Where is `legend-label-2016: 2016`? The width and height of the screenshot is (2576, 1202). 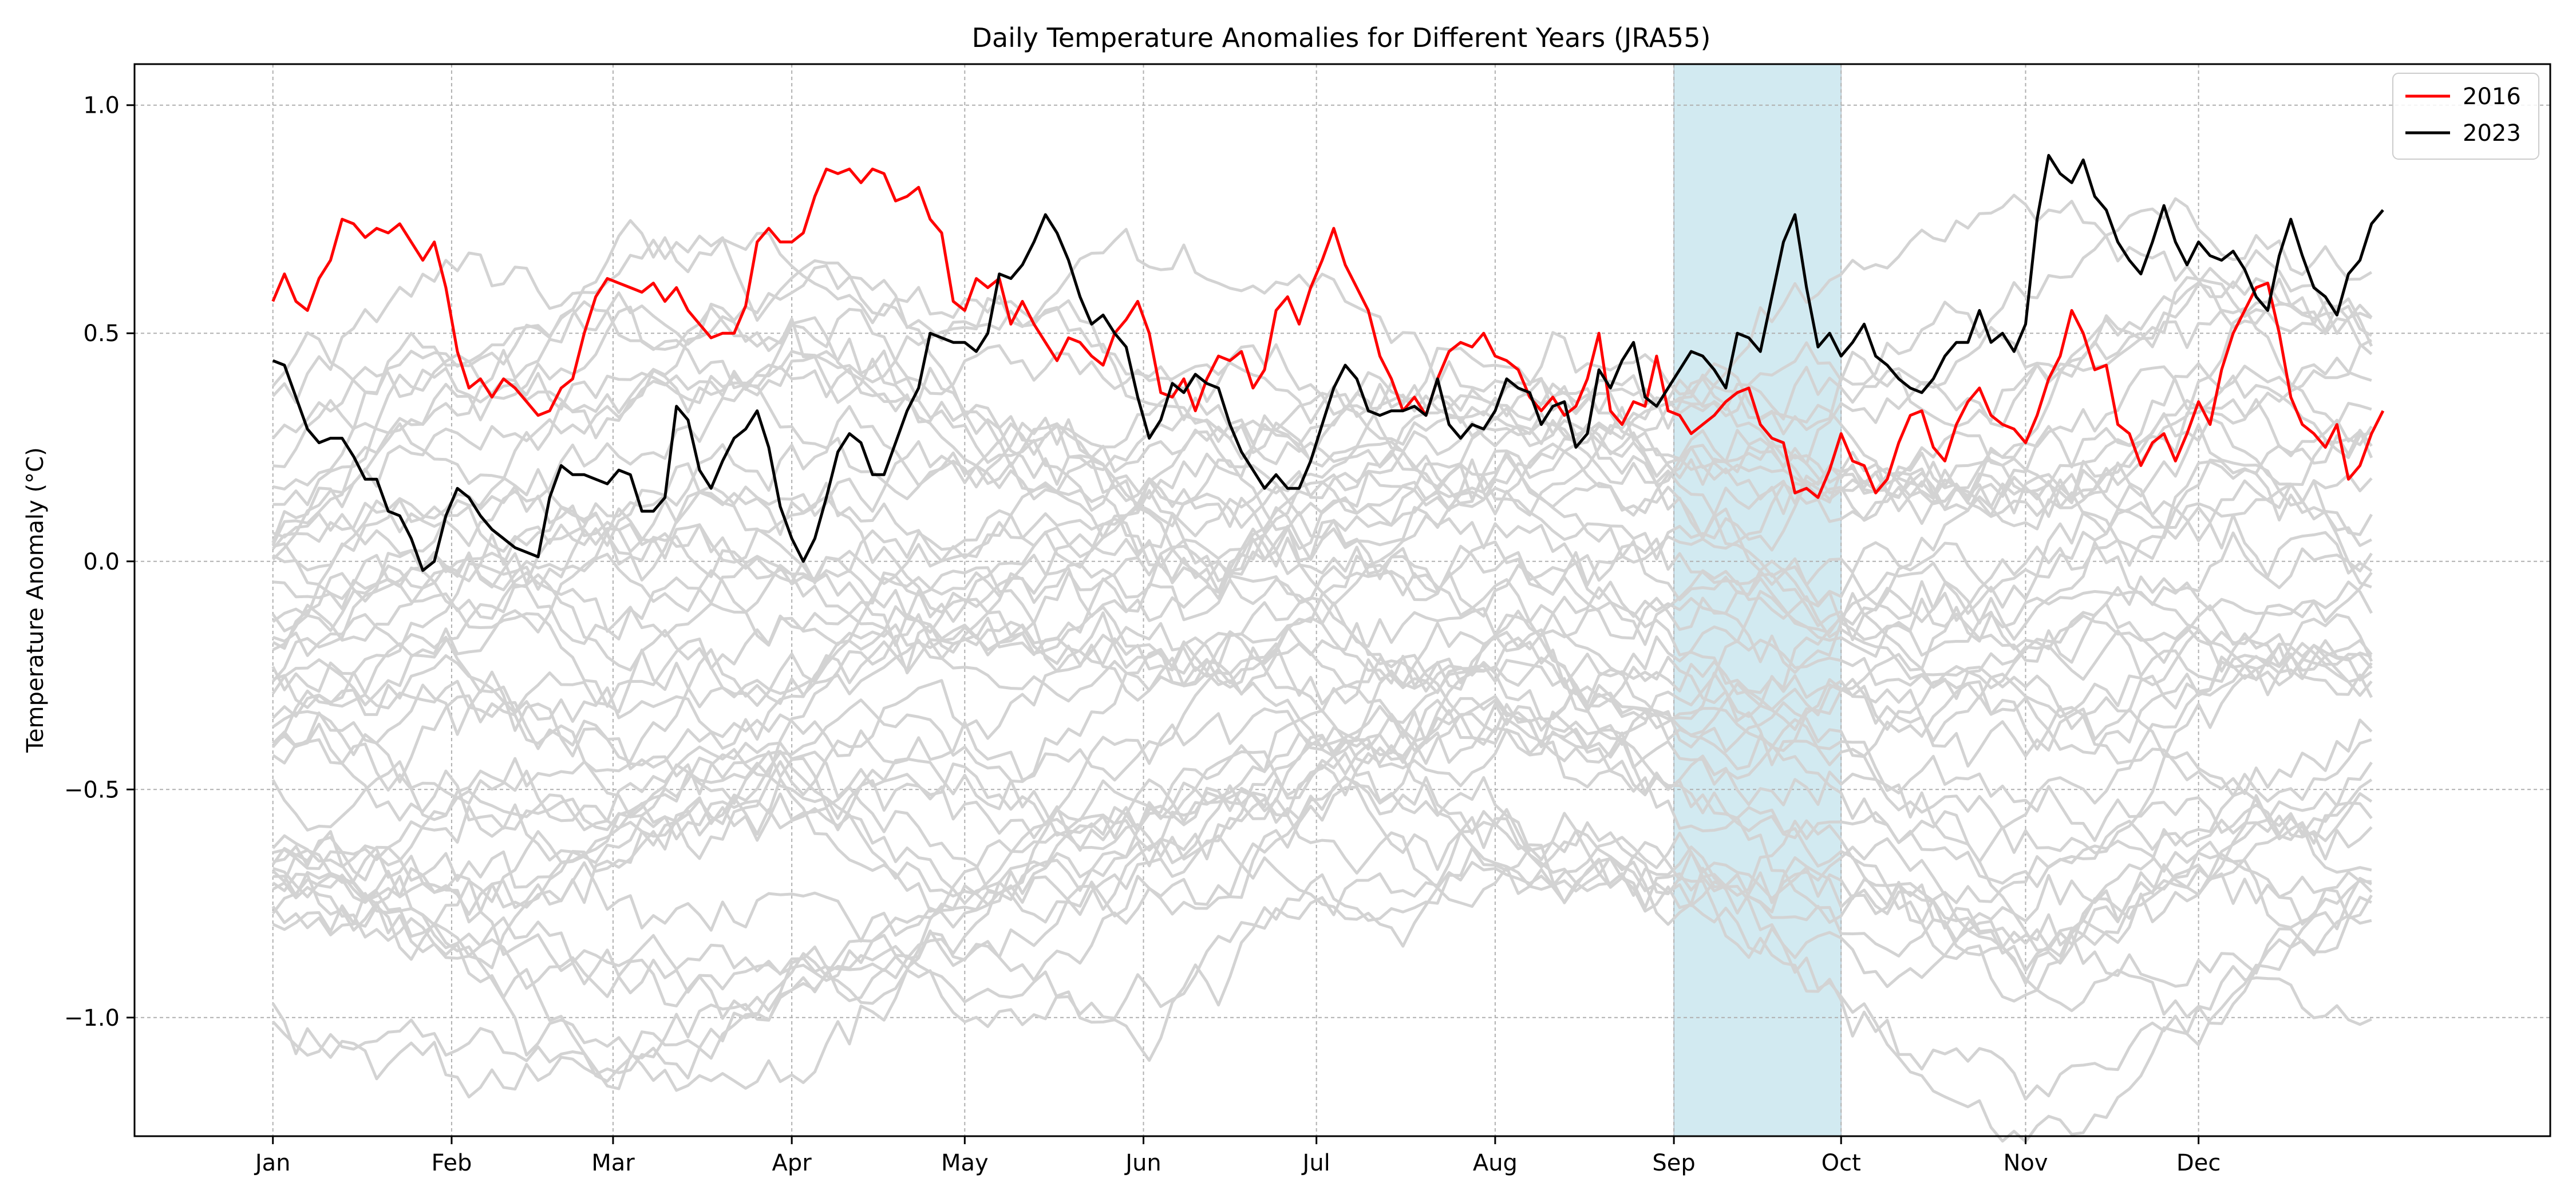 legend-label-2016: 2016 is located at coordinates (2492, 97).